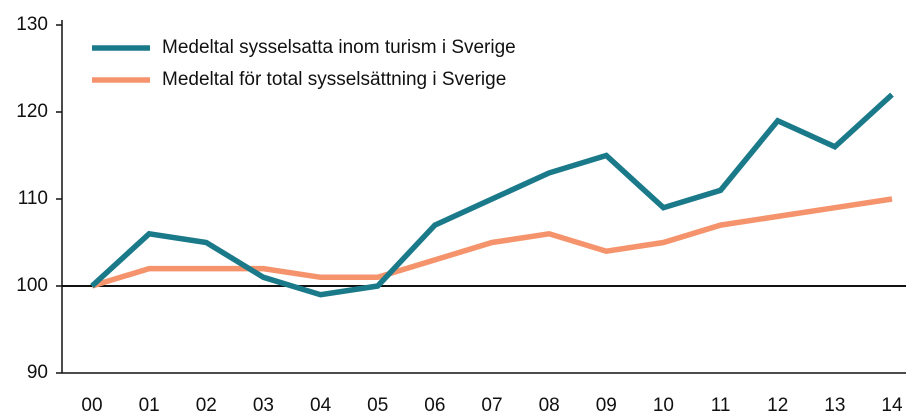  Describe the element at coordinates (263, 405) in the screenshot. I see `x-tick-label: 03` at that location.